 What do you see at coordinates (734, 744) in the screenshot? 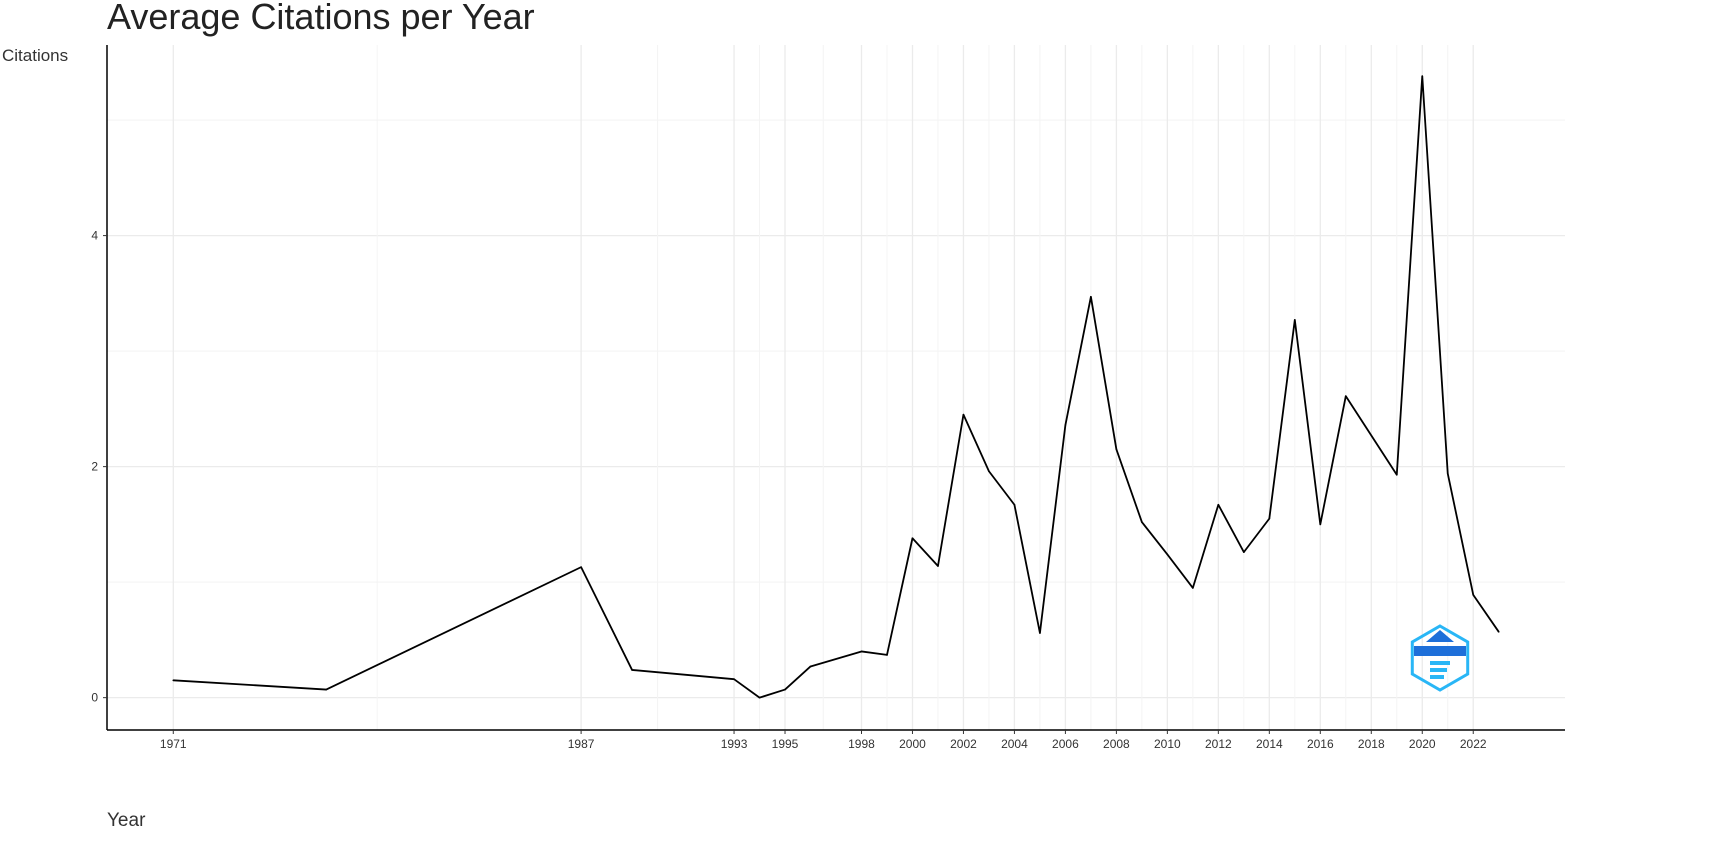
I see `x-tick-label: 1993` at bounding box center [734, 744].